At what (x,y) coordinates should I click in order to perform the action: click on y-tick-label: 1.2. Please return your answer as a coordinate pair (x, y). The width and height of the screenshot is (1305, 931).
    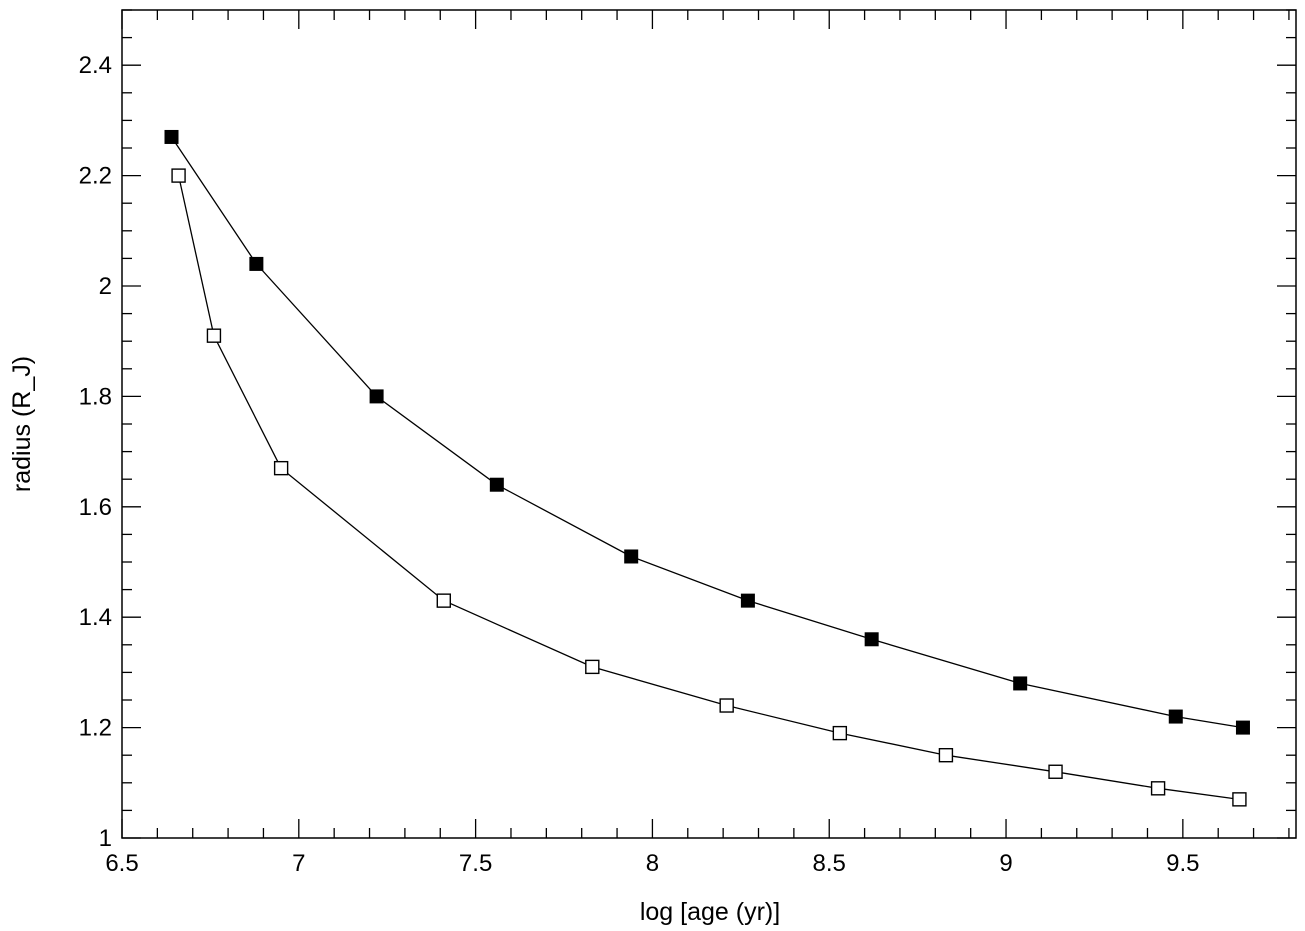
    Looking at the image, I should click on (95, 728).